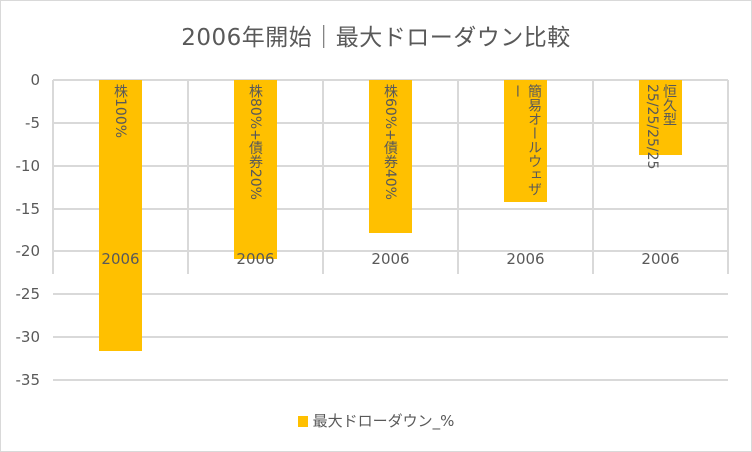 The height and width of the screenshot is (452, 752). I want to click on y-tick: -35, so click(28, 380).